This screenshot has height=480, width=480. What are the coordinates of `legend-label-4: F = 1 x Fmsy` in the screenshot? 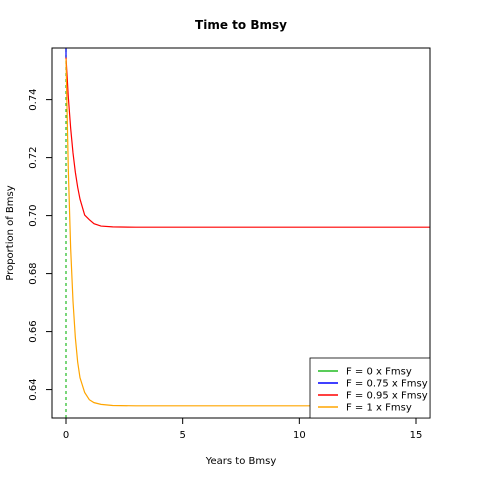 It's located at (379, 408).